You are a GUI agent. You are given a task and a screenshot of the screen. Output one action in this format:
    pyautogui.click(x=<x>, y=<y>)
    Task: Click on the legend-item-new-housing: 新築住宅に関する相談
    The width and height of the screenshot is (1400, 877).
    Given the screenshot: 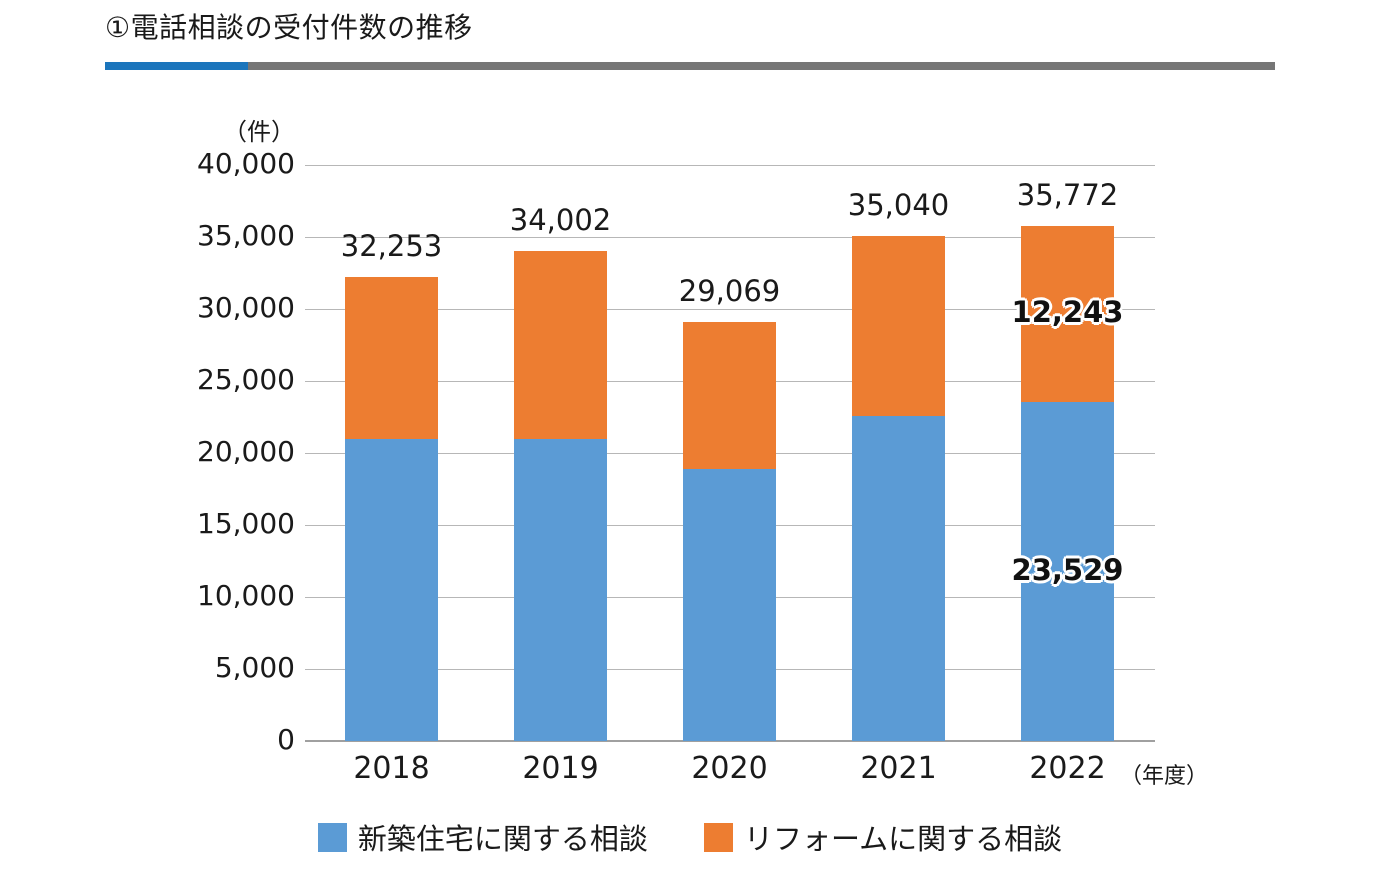 What is the action you would take?
    pyautogui.click(x=482, y=837)
    